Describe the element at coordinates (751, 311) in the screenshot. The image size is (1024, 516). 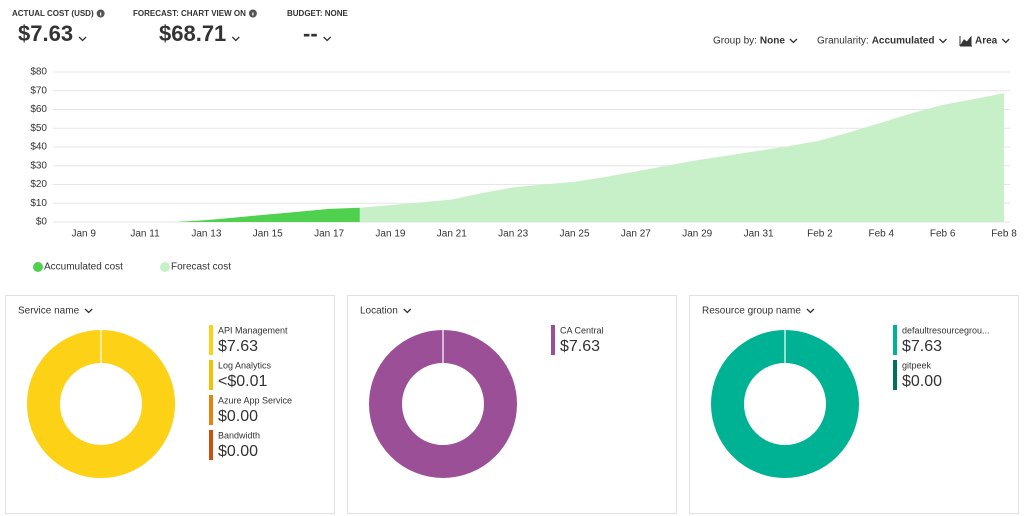
I see `panel-title: Resource group name` at that location.